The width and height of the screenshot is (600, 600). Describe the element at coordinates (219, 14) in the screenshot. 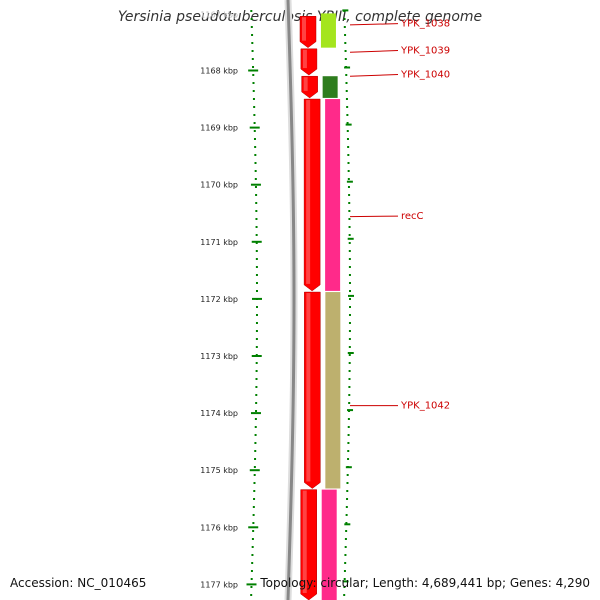

I see `ruler-tick-label-partial: 1167 kbp` at that location.